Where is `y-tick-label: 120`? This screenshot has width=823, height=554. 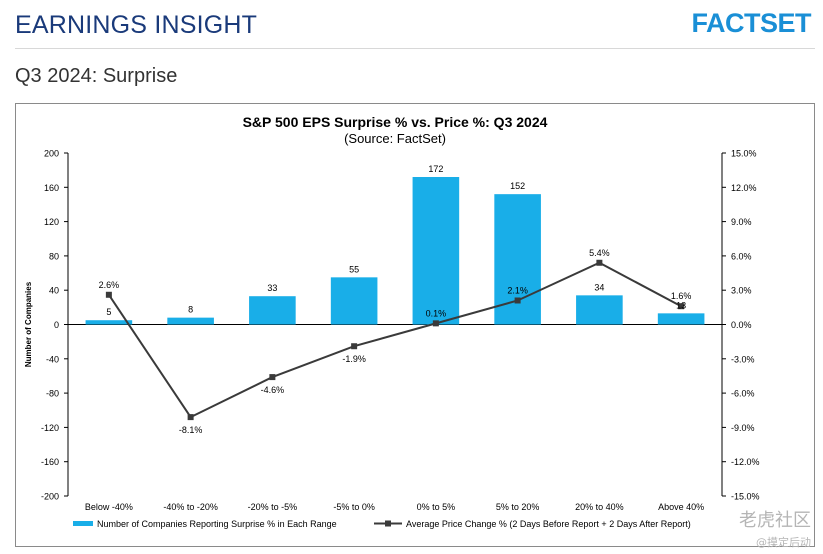
y-tick-label: 120 is located at coordinates (51, 222).